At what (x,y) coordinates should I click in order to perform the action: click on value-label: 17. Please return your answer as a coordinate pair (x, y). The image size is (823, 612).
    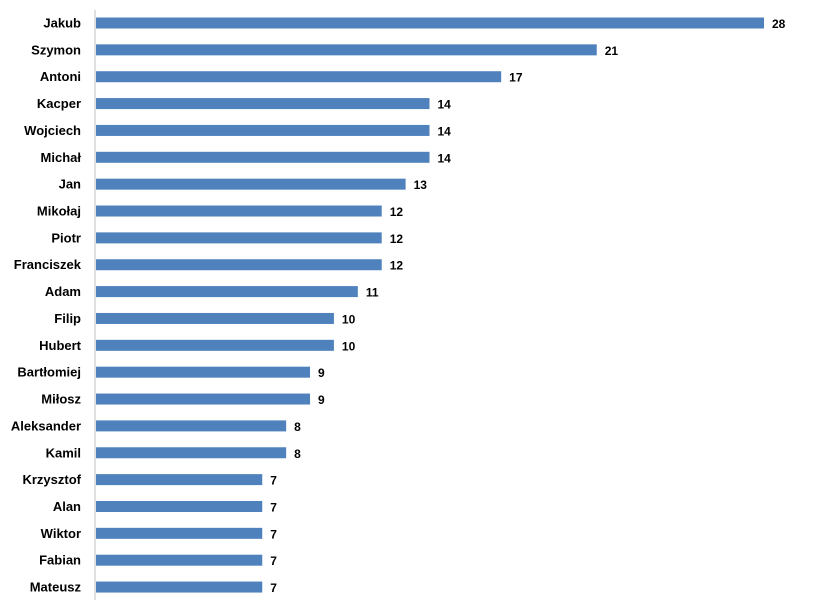
    Looking at the image, I should click on (516, 78).